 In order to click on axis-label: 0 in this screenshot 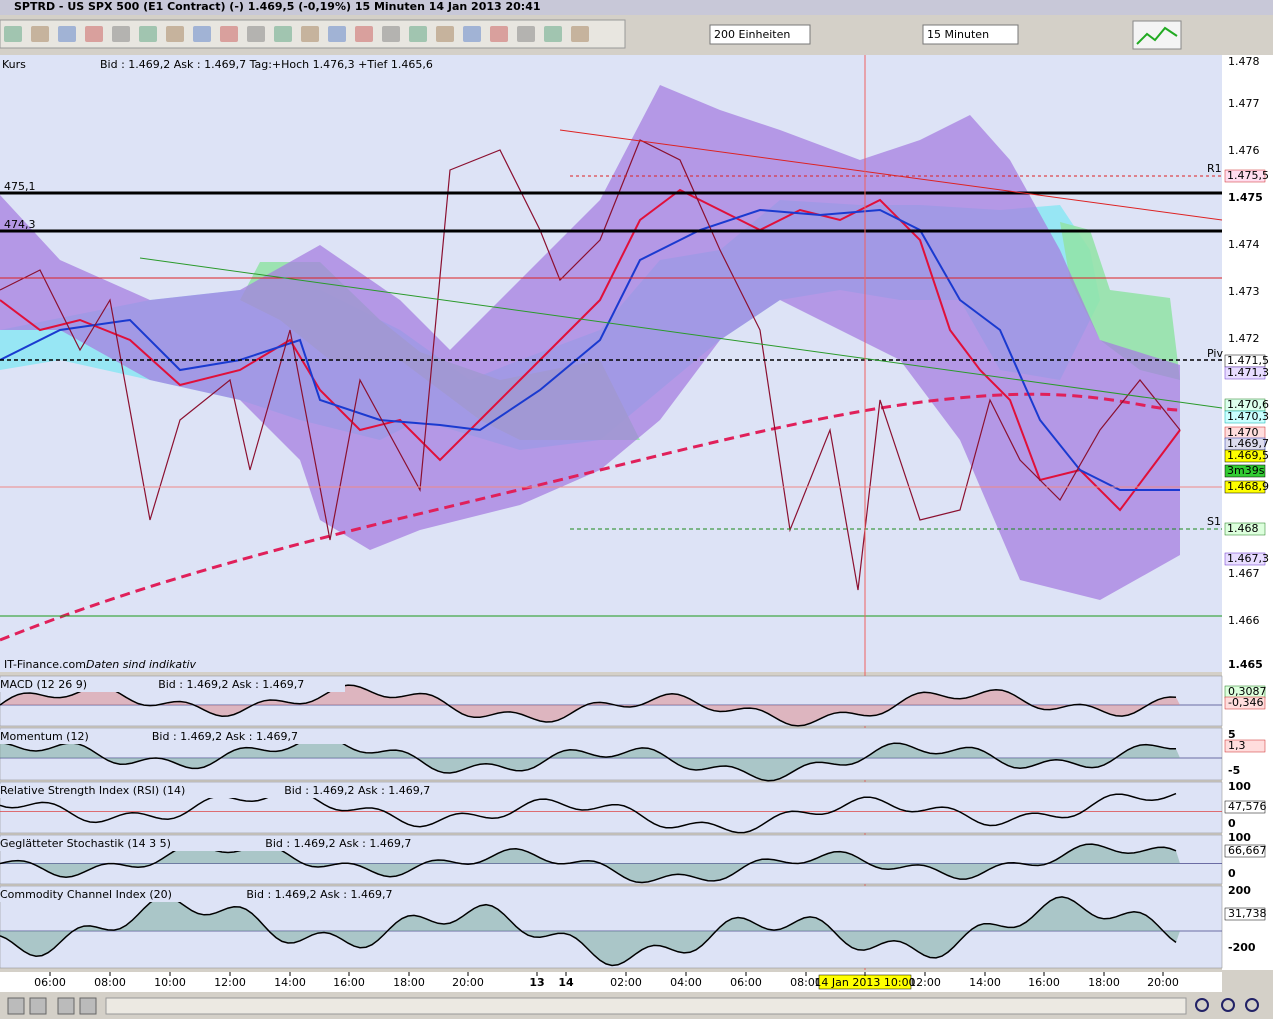, I will do `click(1232, 873)`.